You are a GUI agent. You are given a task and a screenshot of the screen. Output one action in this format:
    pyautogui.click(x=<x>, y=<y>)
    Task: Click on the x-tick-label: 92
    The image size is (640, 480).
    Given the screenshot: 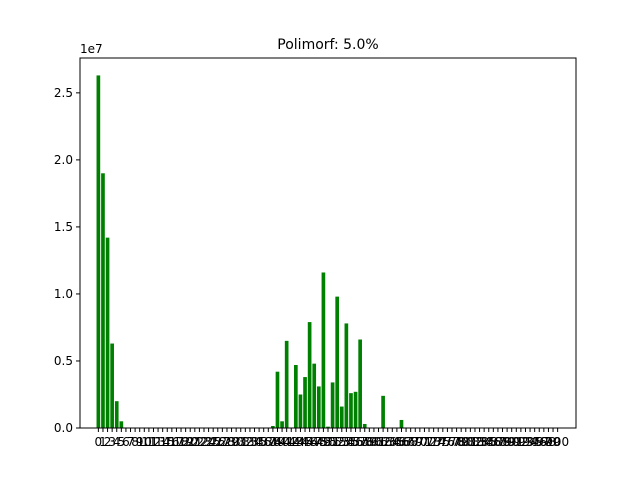 What is the action you would take?
    pyautogui.click(x=520, y=442)
    